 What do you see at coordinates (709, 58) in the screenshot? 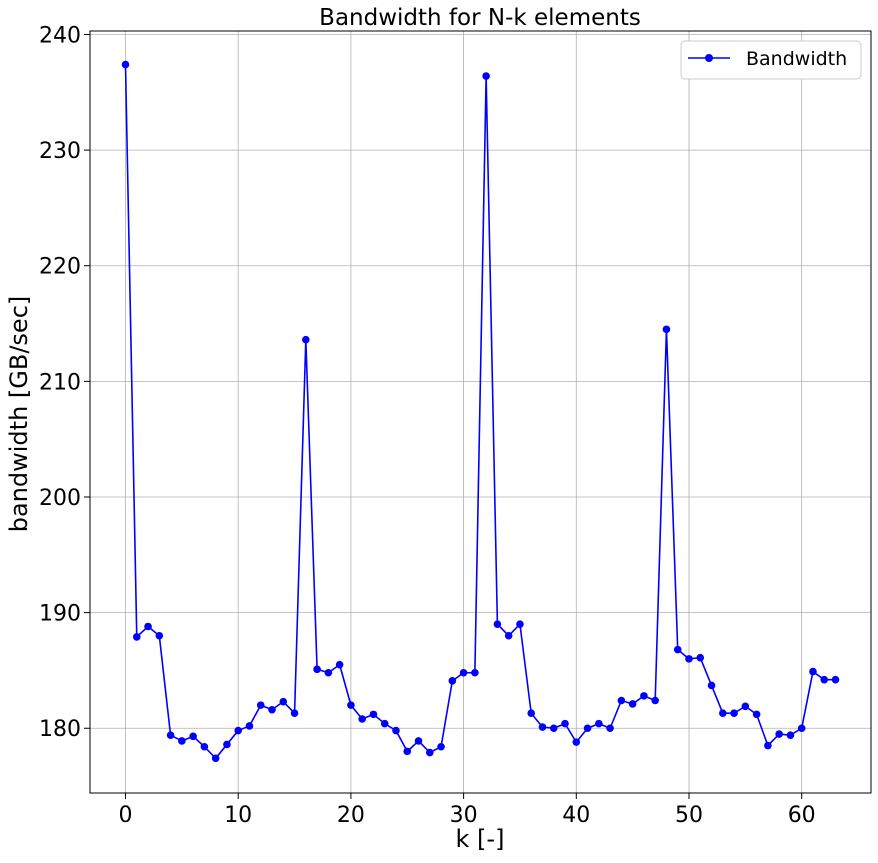
I see `legend-marker-swatch` at bounding box center [709, 58].